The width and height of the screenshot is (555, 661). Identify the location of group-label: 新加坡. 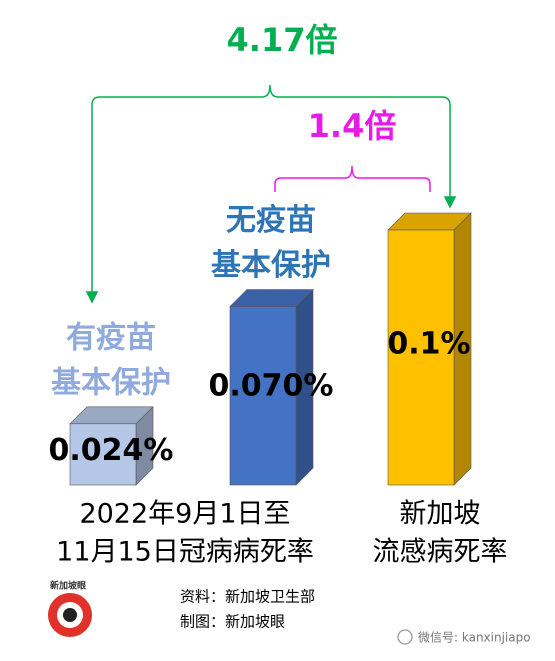
(440, 514).